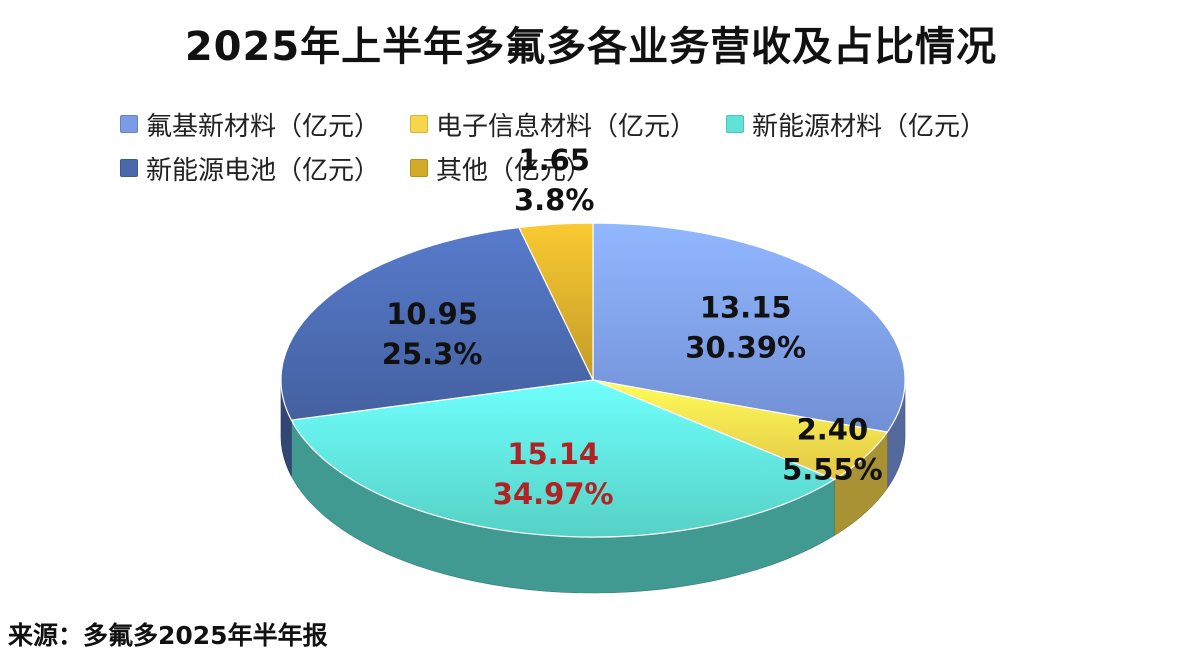 The image size is (1182, 656). I want to click on source-note: 来源：多氟多2025年半年报, so click(168, 635).